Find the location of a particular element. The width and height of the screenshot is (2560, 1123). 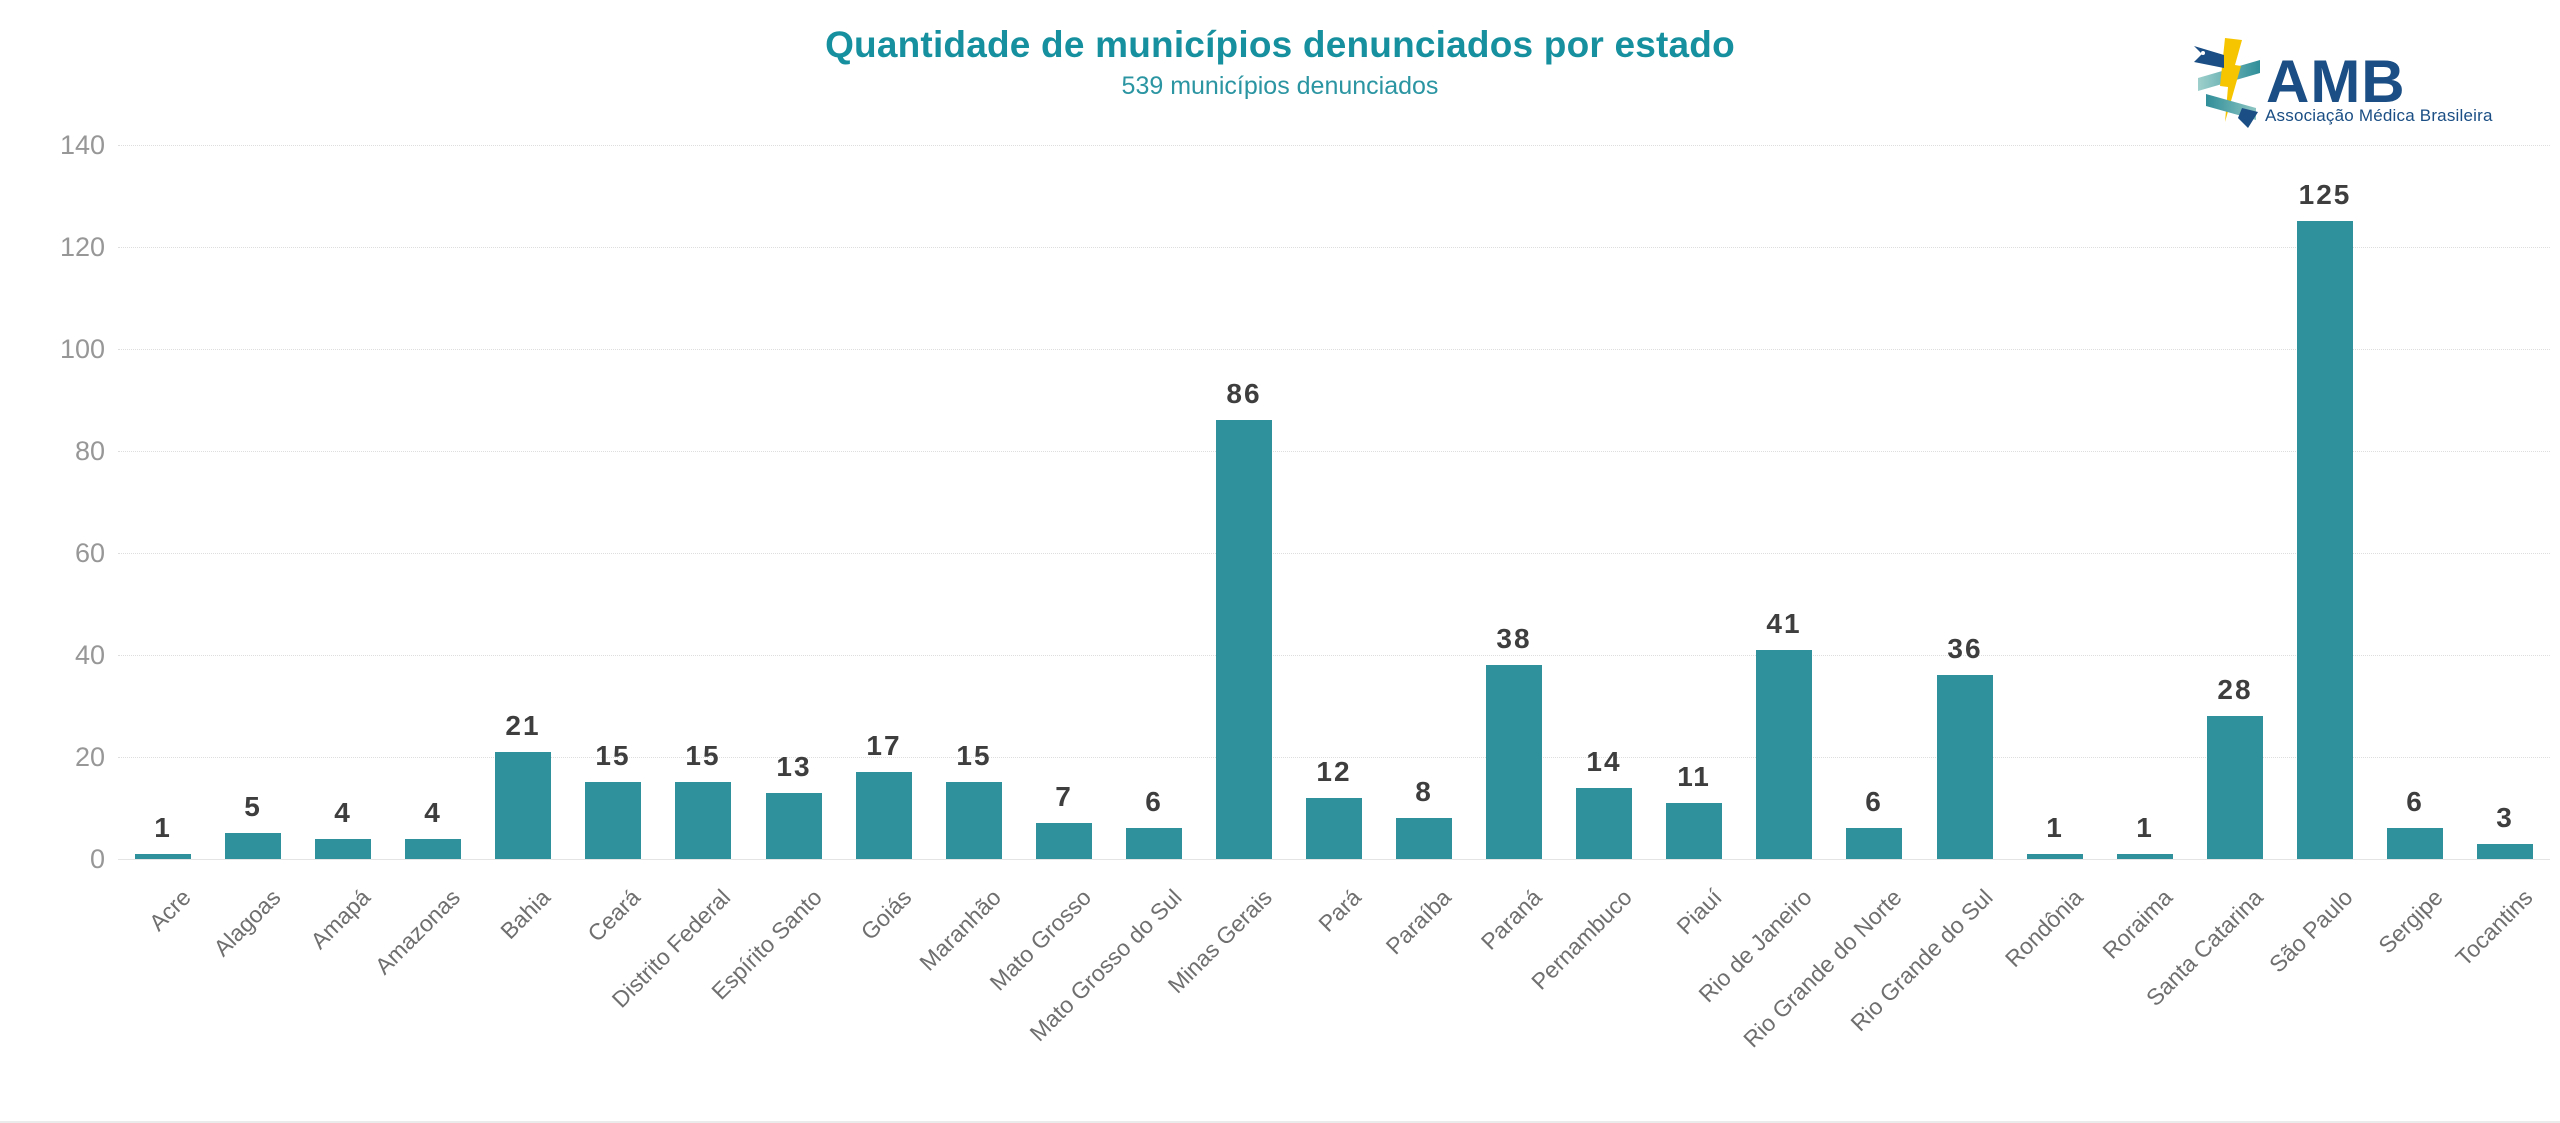

x-axis-category-label: Roraima is located at coordinates (2137, 924).